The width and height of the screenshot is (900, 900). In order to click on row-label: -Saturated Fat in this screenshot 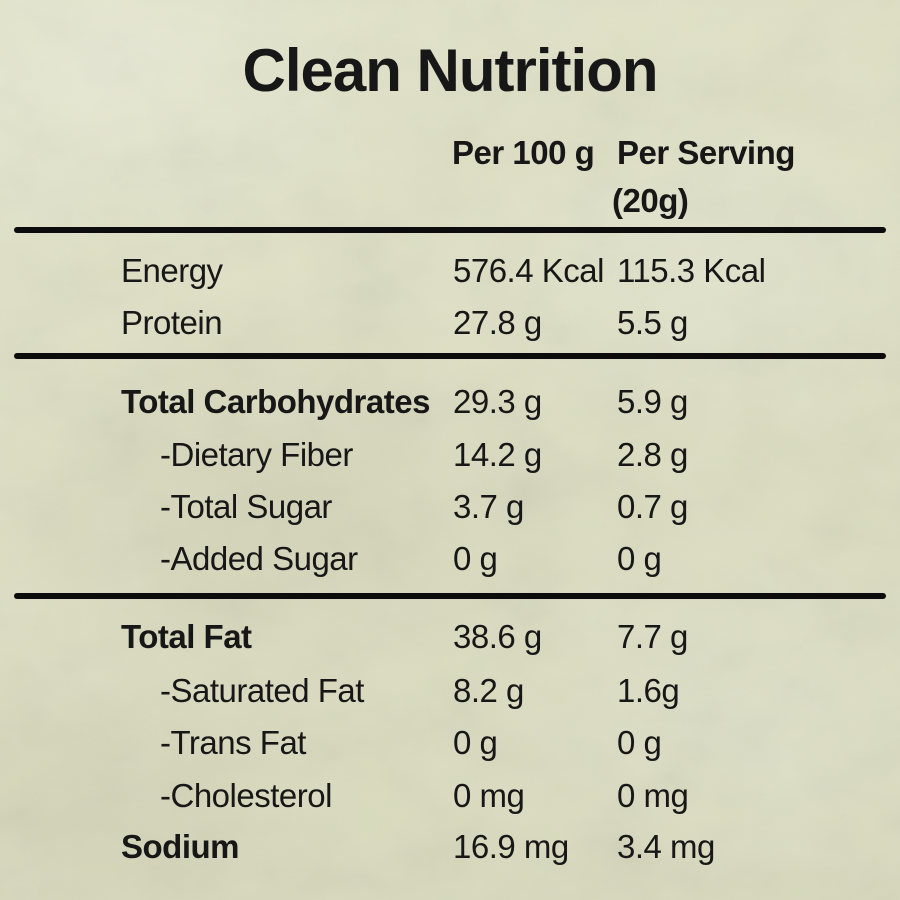, I will do `click(262, 690)`.